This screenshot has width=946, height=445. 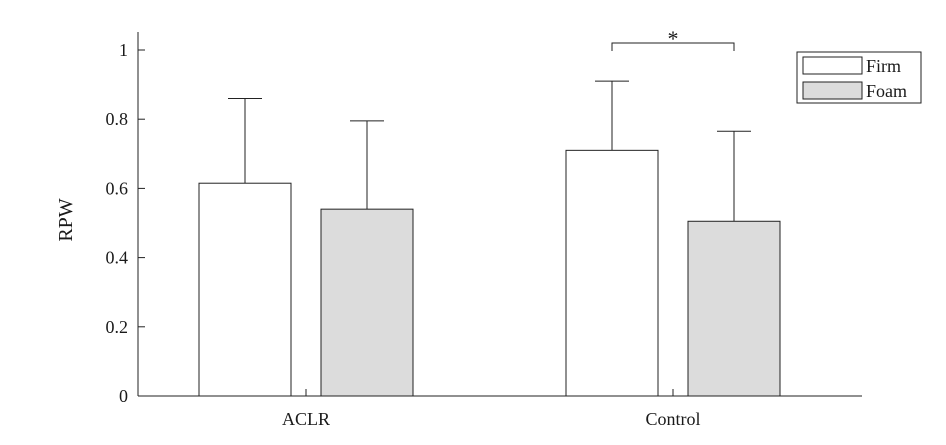 I want to click on bar-firm-aclr, so click(x=245, y=289).